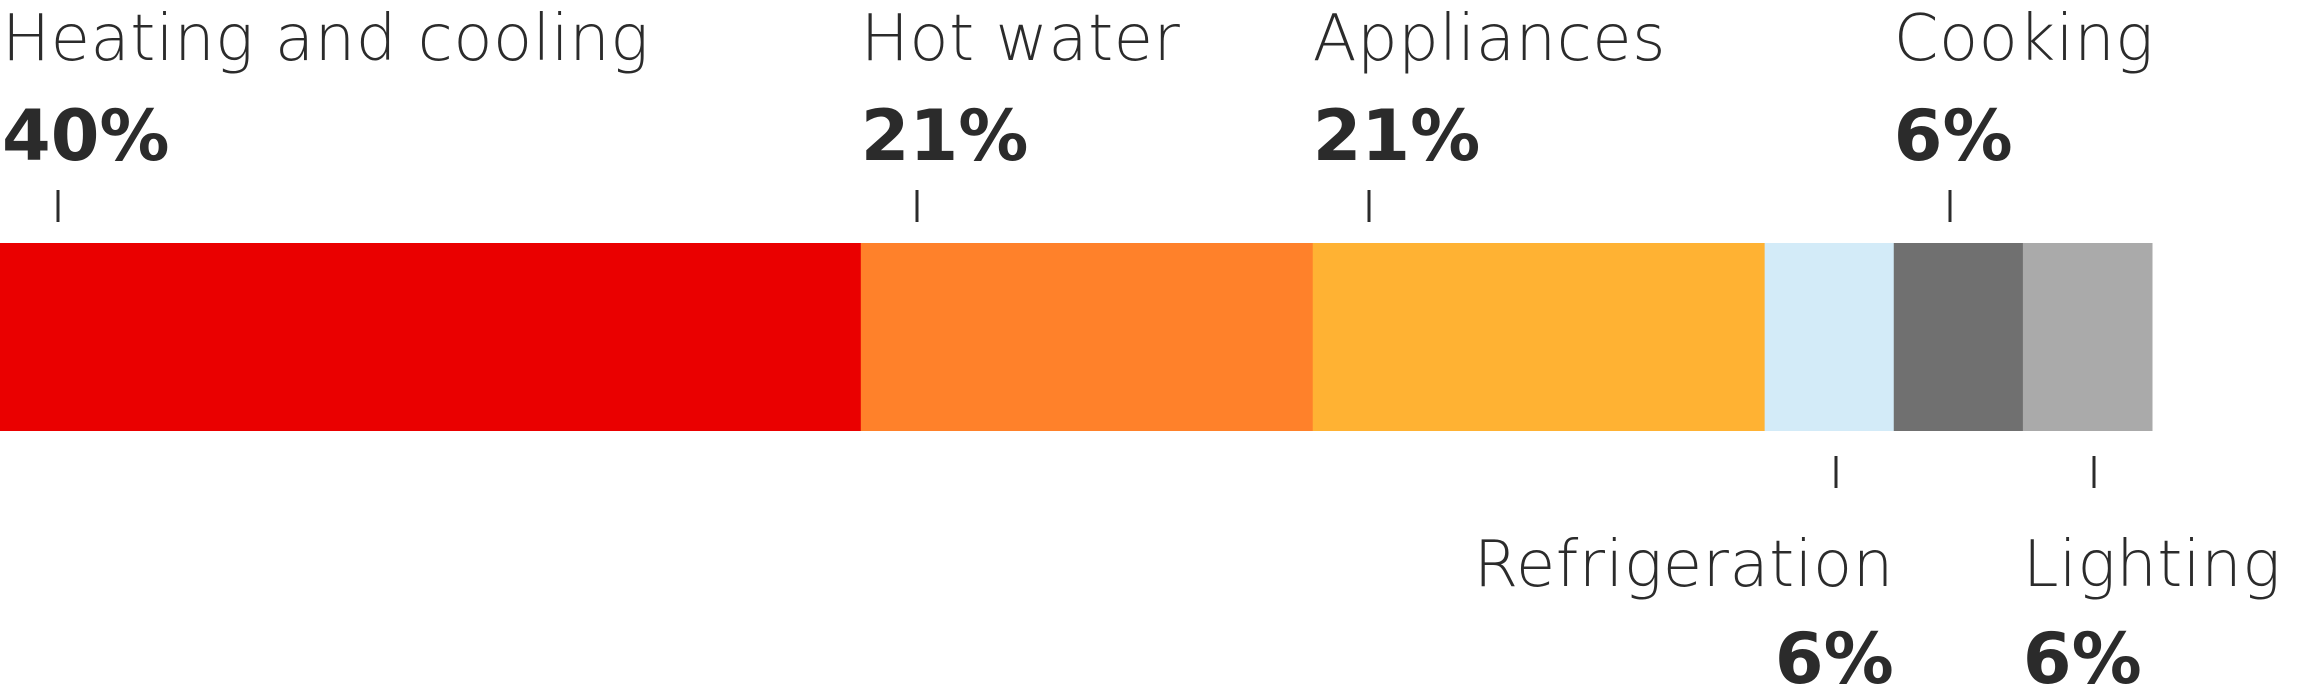 This screenshot has height=688, width=2308. What do you see at coordinates (1958, 337) in the screenshot?
I see `bar-segment-cooking` at bounding box center [1958, 337].